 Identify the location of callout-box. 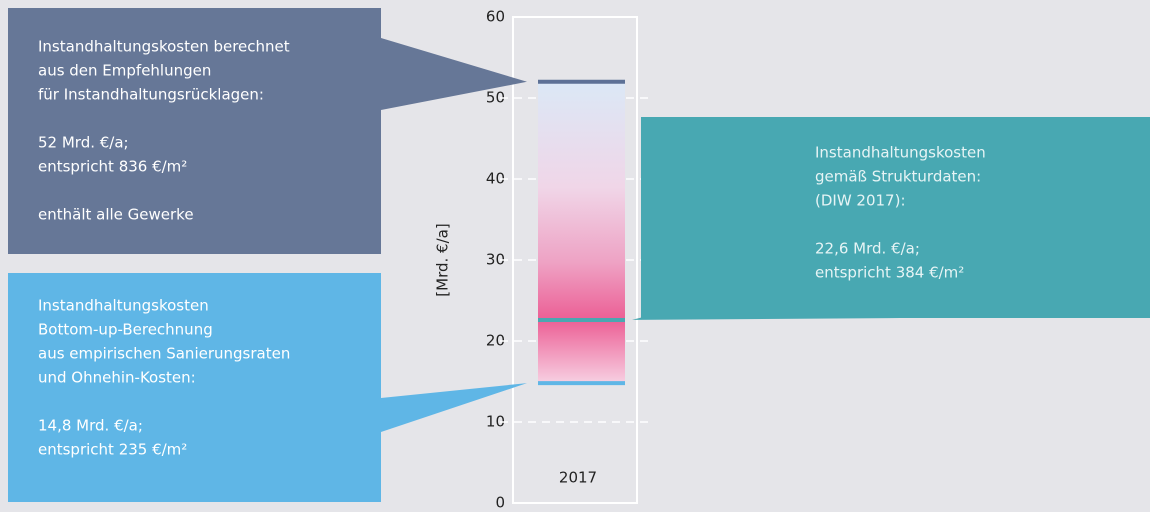
(194, 387).